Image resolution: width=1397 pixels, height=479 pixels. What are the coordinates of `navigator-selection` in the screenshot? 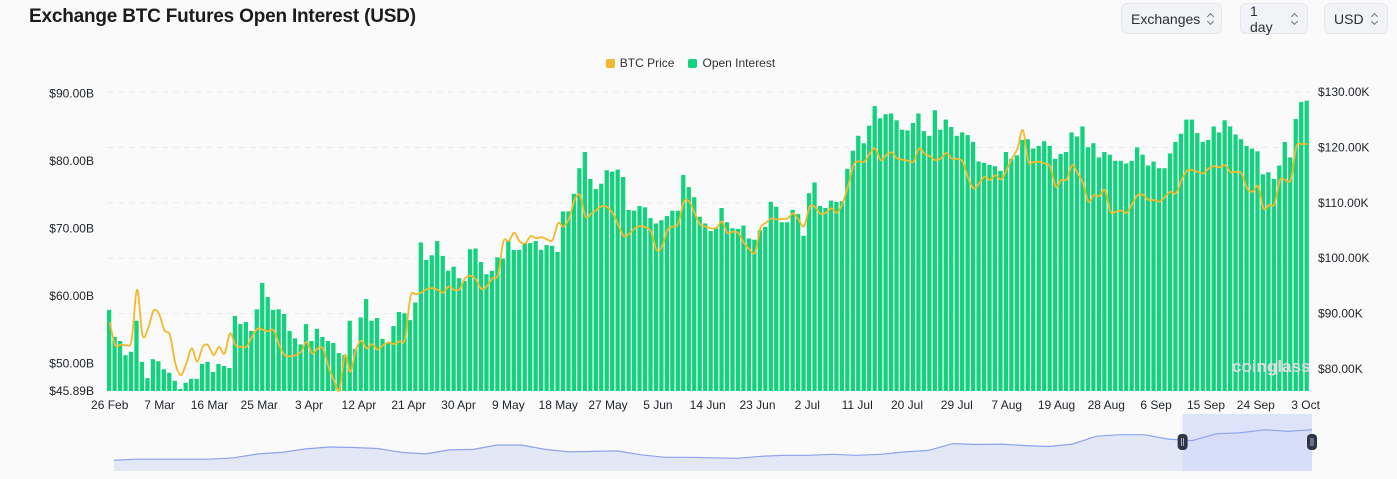 It's located at (1247, 442).